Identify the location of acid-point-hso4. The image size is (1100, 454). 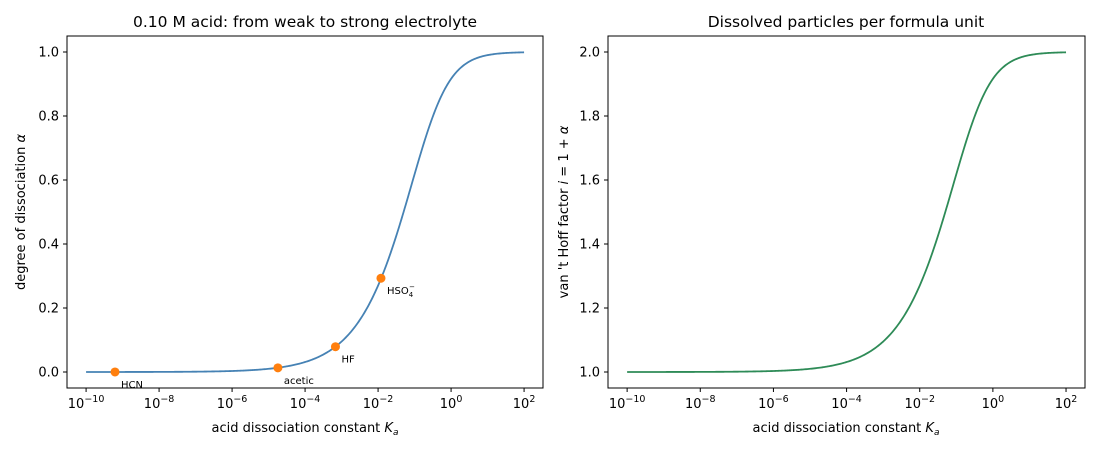
(381, 278).